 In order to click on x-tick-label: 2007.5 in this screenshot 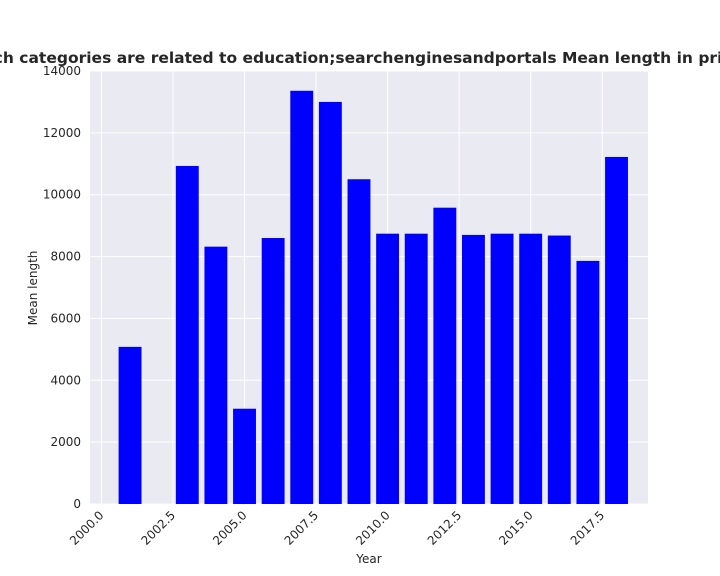, I will do `click(302, 528)`.